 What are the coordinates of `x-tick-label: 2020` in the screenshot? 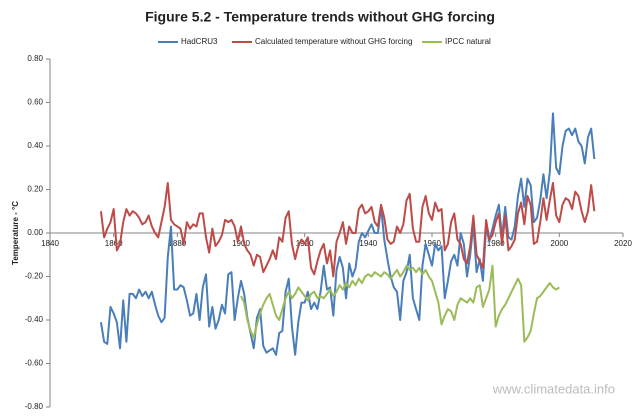 It's located at (623, 243).